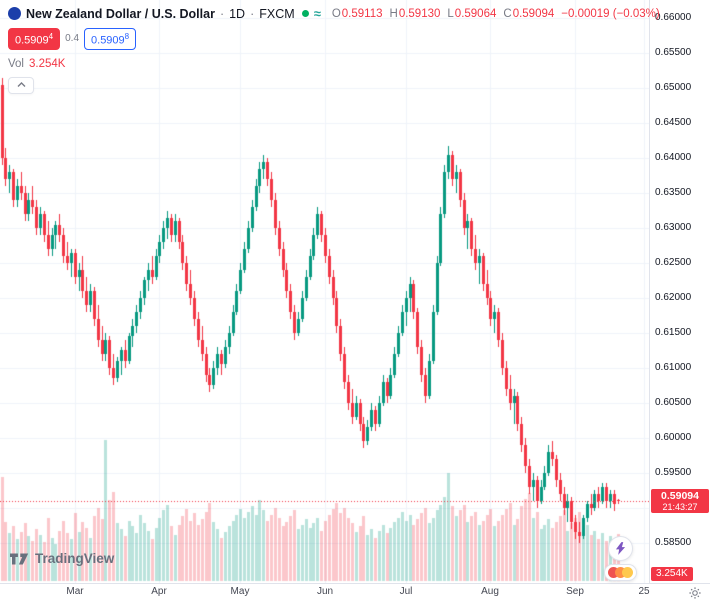 The width and height of the screenshot is (710, 600). Describe the element at coordinates (673, 472) in the screenshot. I see `price-tick-label: 0.59500` at that location.